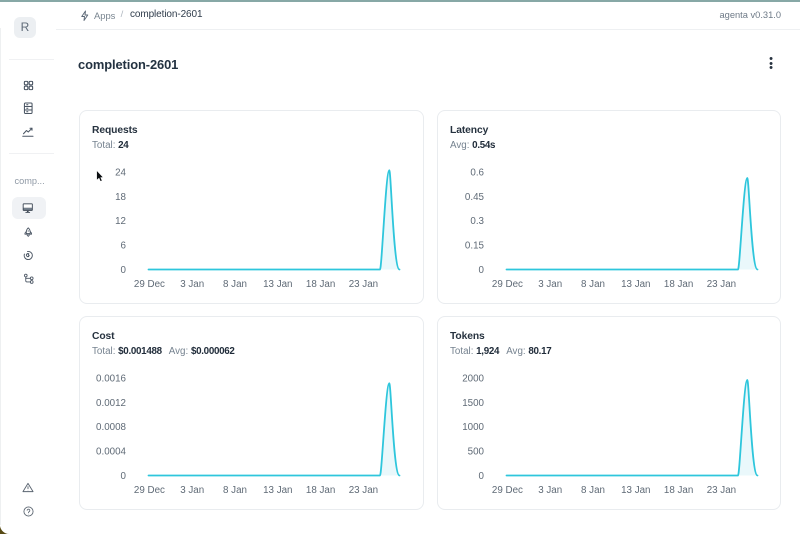 The height and width of the screenshot is (534, 800). I want to click on svg-text: 1000, so click(473, 427).